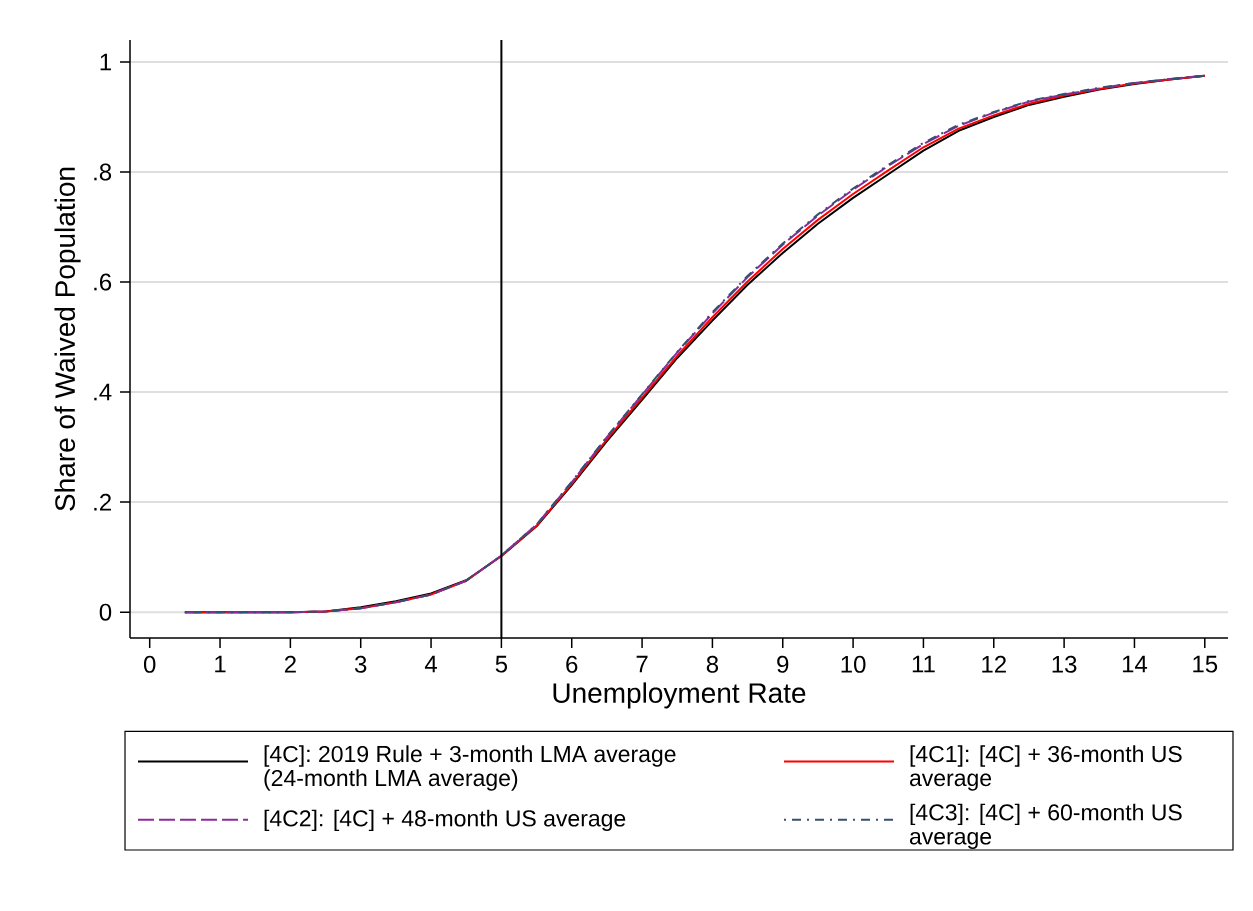  I want to click on x-tick-label: 15, so click(1205, 664).